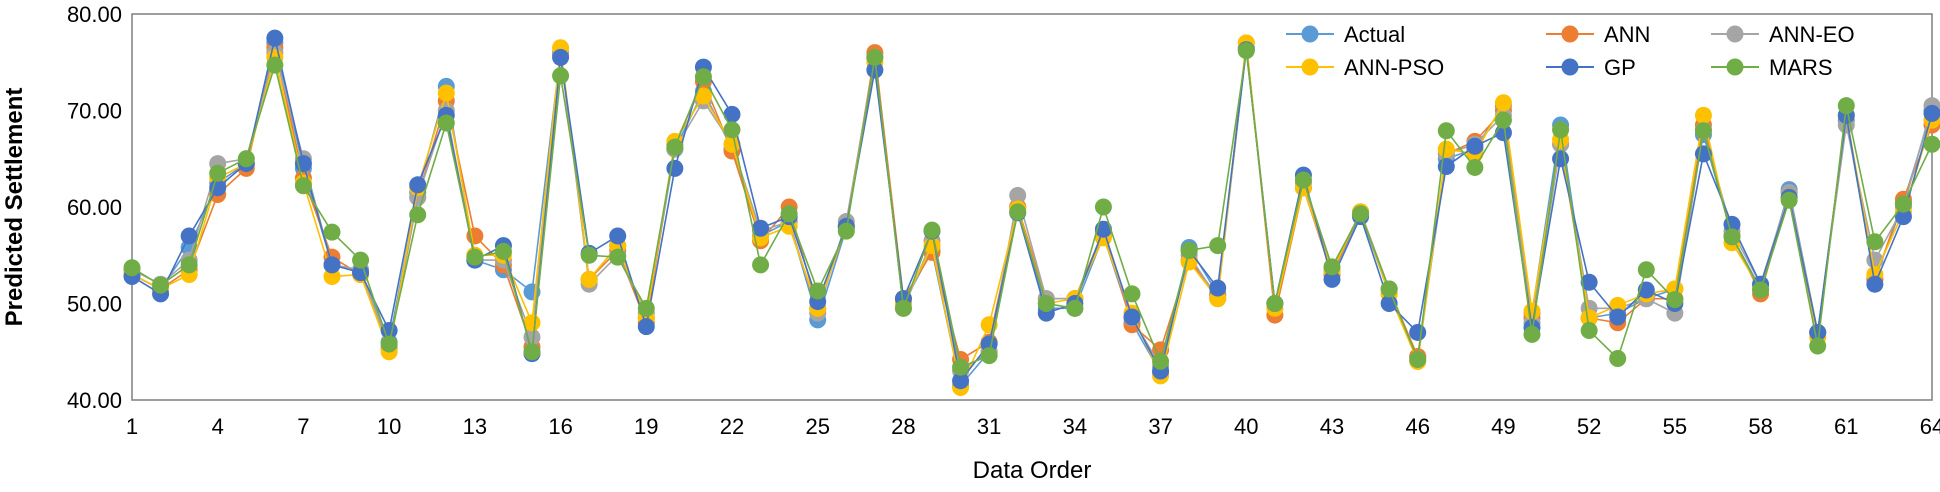  I want to click on x-axis-title: Data Order, so click(1032, 470).